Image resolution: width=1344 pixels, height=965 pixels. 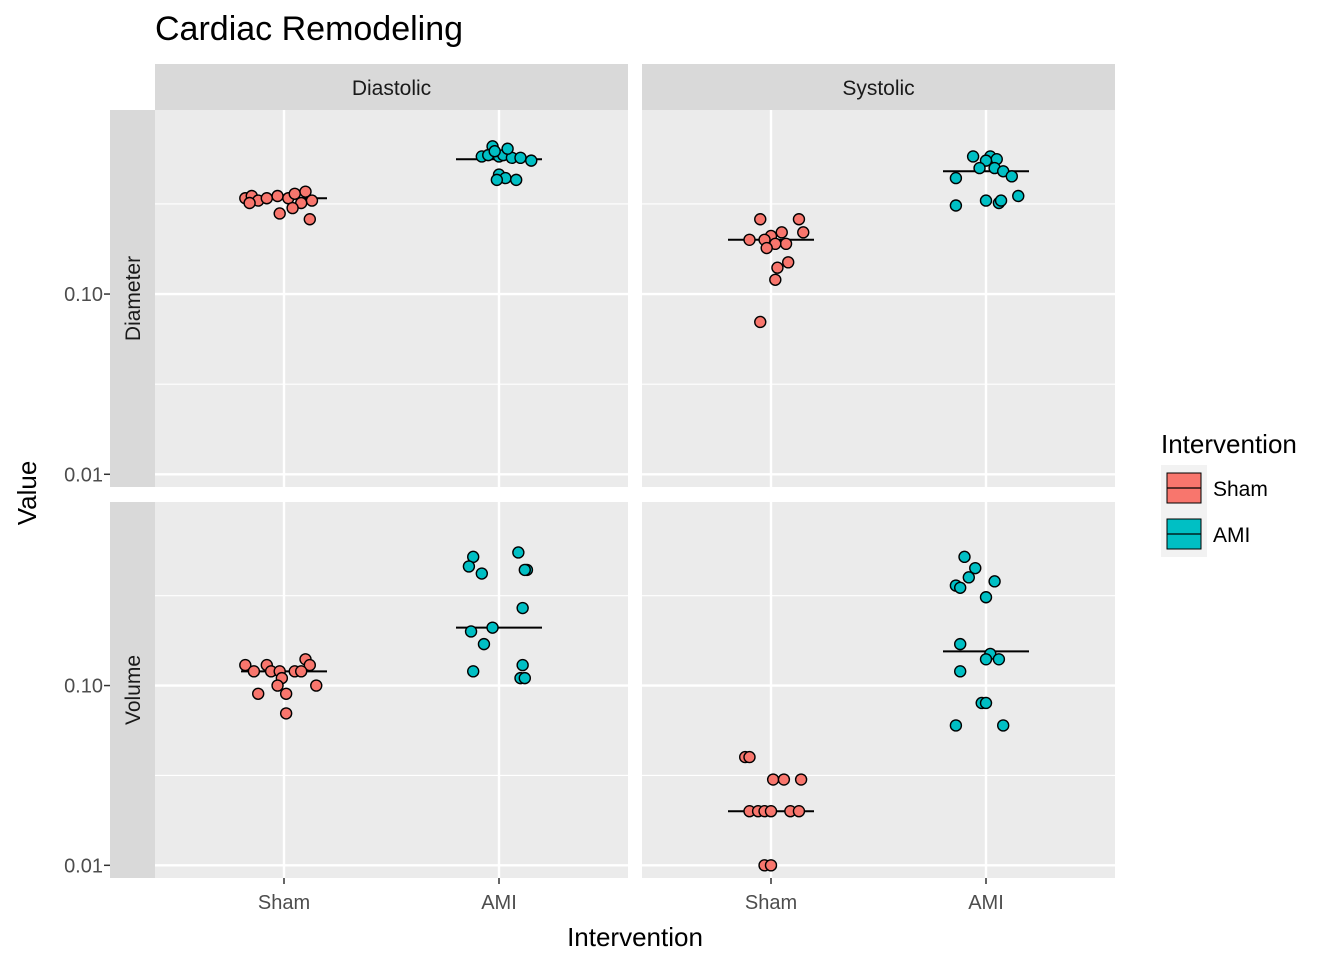 I want to click on legend-title: Intervention, so click(x=1229, y=444).